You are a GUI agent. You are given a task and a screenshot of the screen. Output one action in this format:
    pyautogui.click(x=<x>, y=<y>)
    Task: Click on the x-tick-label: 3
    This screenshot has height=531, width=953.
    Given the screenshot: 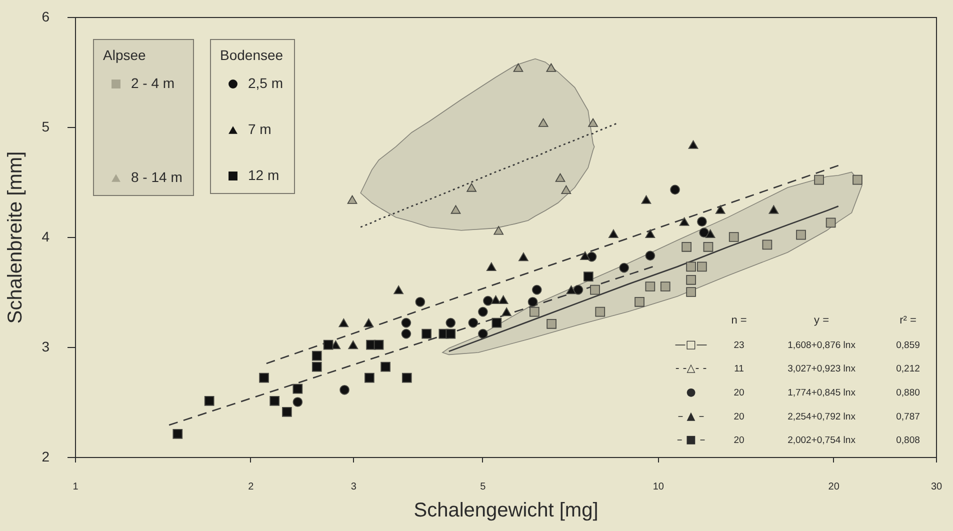 What is the action you would take?
    pyautogui.click(x=353, y=487)
    